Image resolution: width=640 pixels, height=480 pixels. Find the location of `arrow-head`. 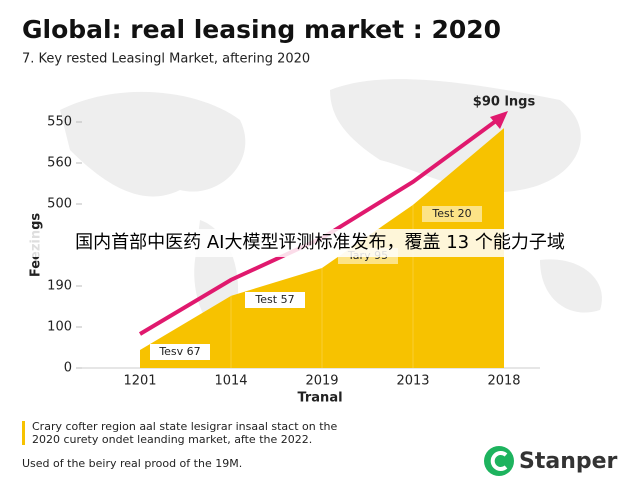

arrow-head is located at coordinates (499, 120).